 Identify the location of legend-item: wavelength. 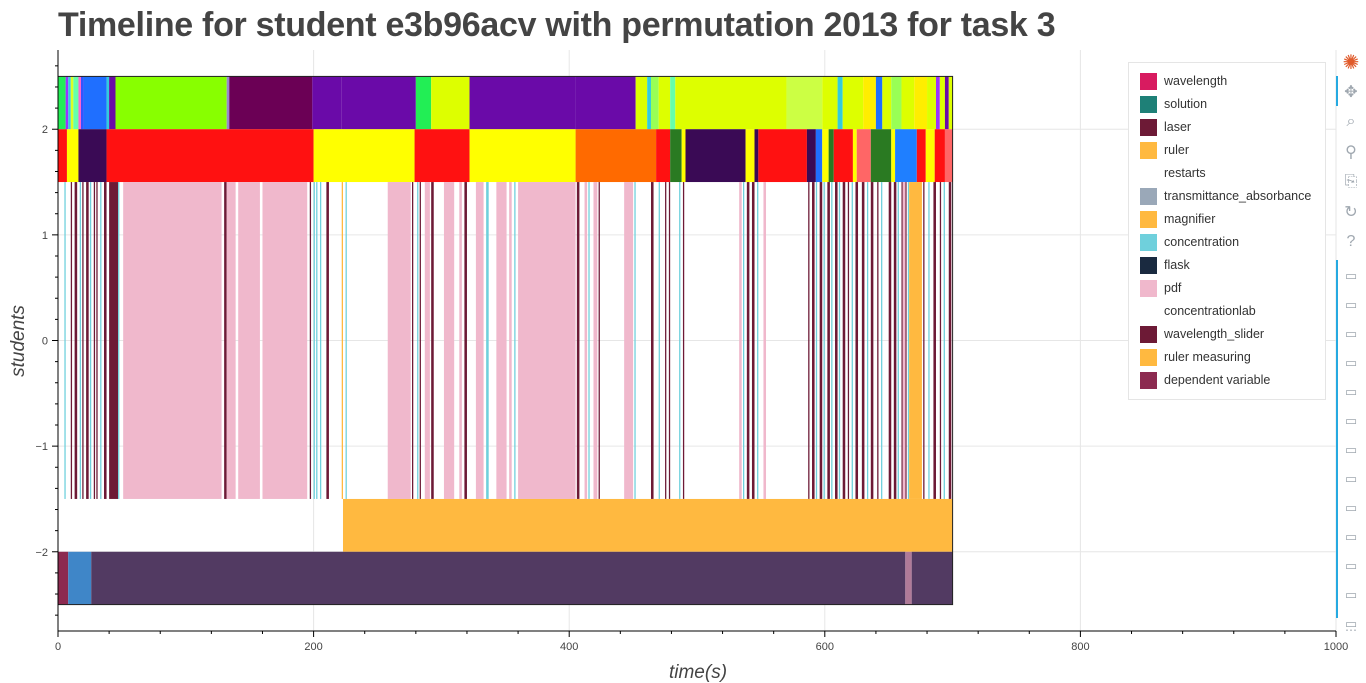
(1183, 81).